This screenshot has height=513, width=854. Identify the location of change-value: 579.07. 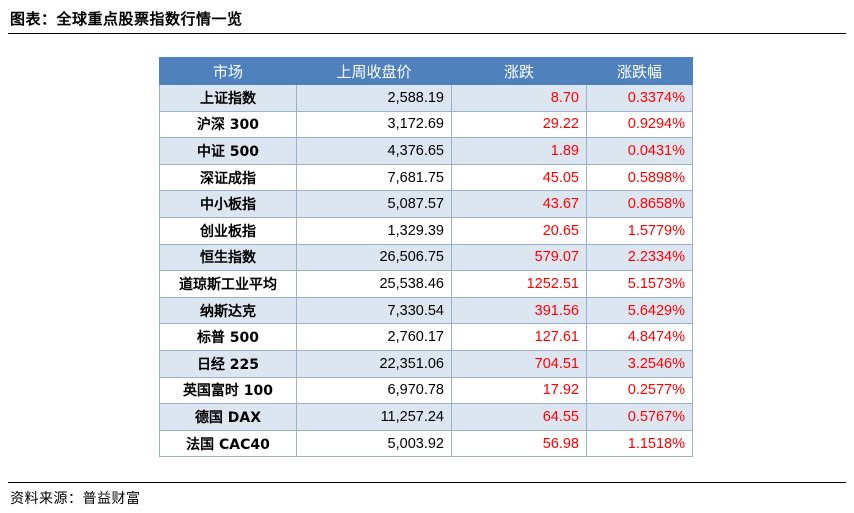
(519, 257).